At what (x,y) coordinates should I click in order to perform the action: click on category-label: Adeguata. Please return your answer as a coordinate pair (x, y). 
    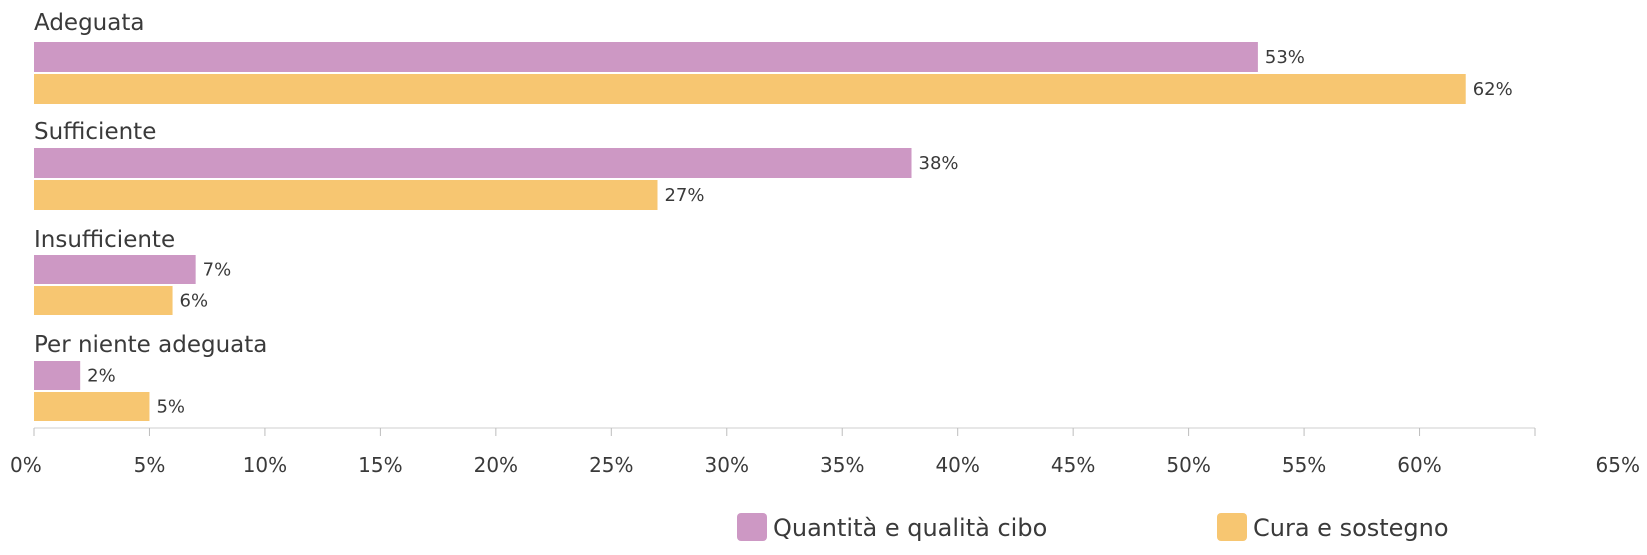
    Looking at the image, I should click on (89, 23).